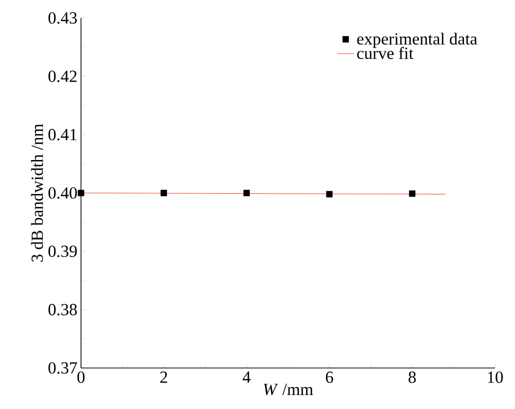 This screenshot has width=515, height=409. What do you see at coordinates (330, 377) in the screenshot?
I see `x-tick-label: 6` at bounding box center [330, 377].